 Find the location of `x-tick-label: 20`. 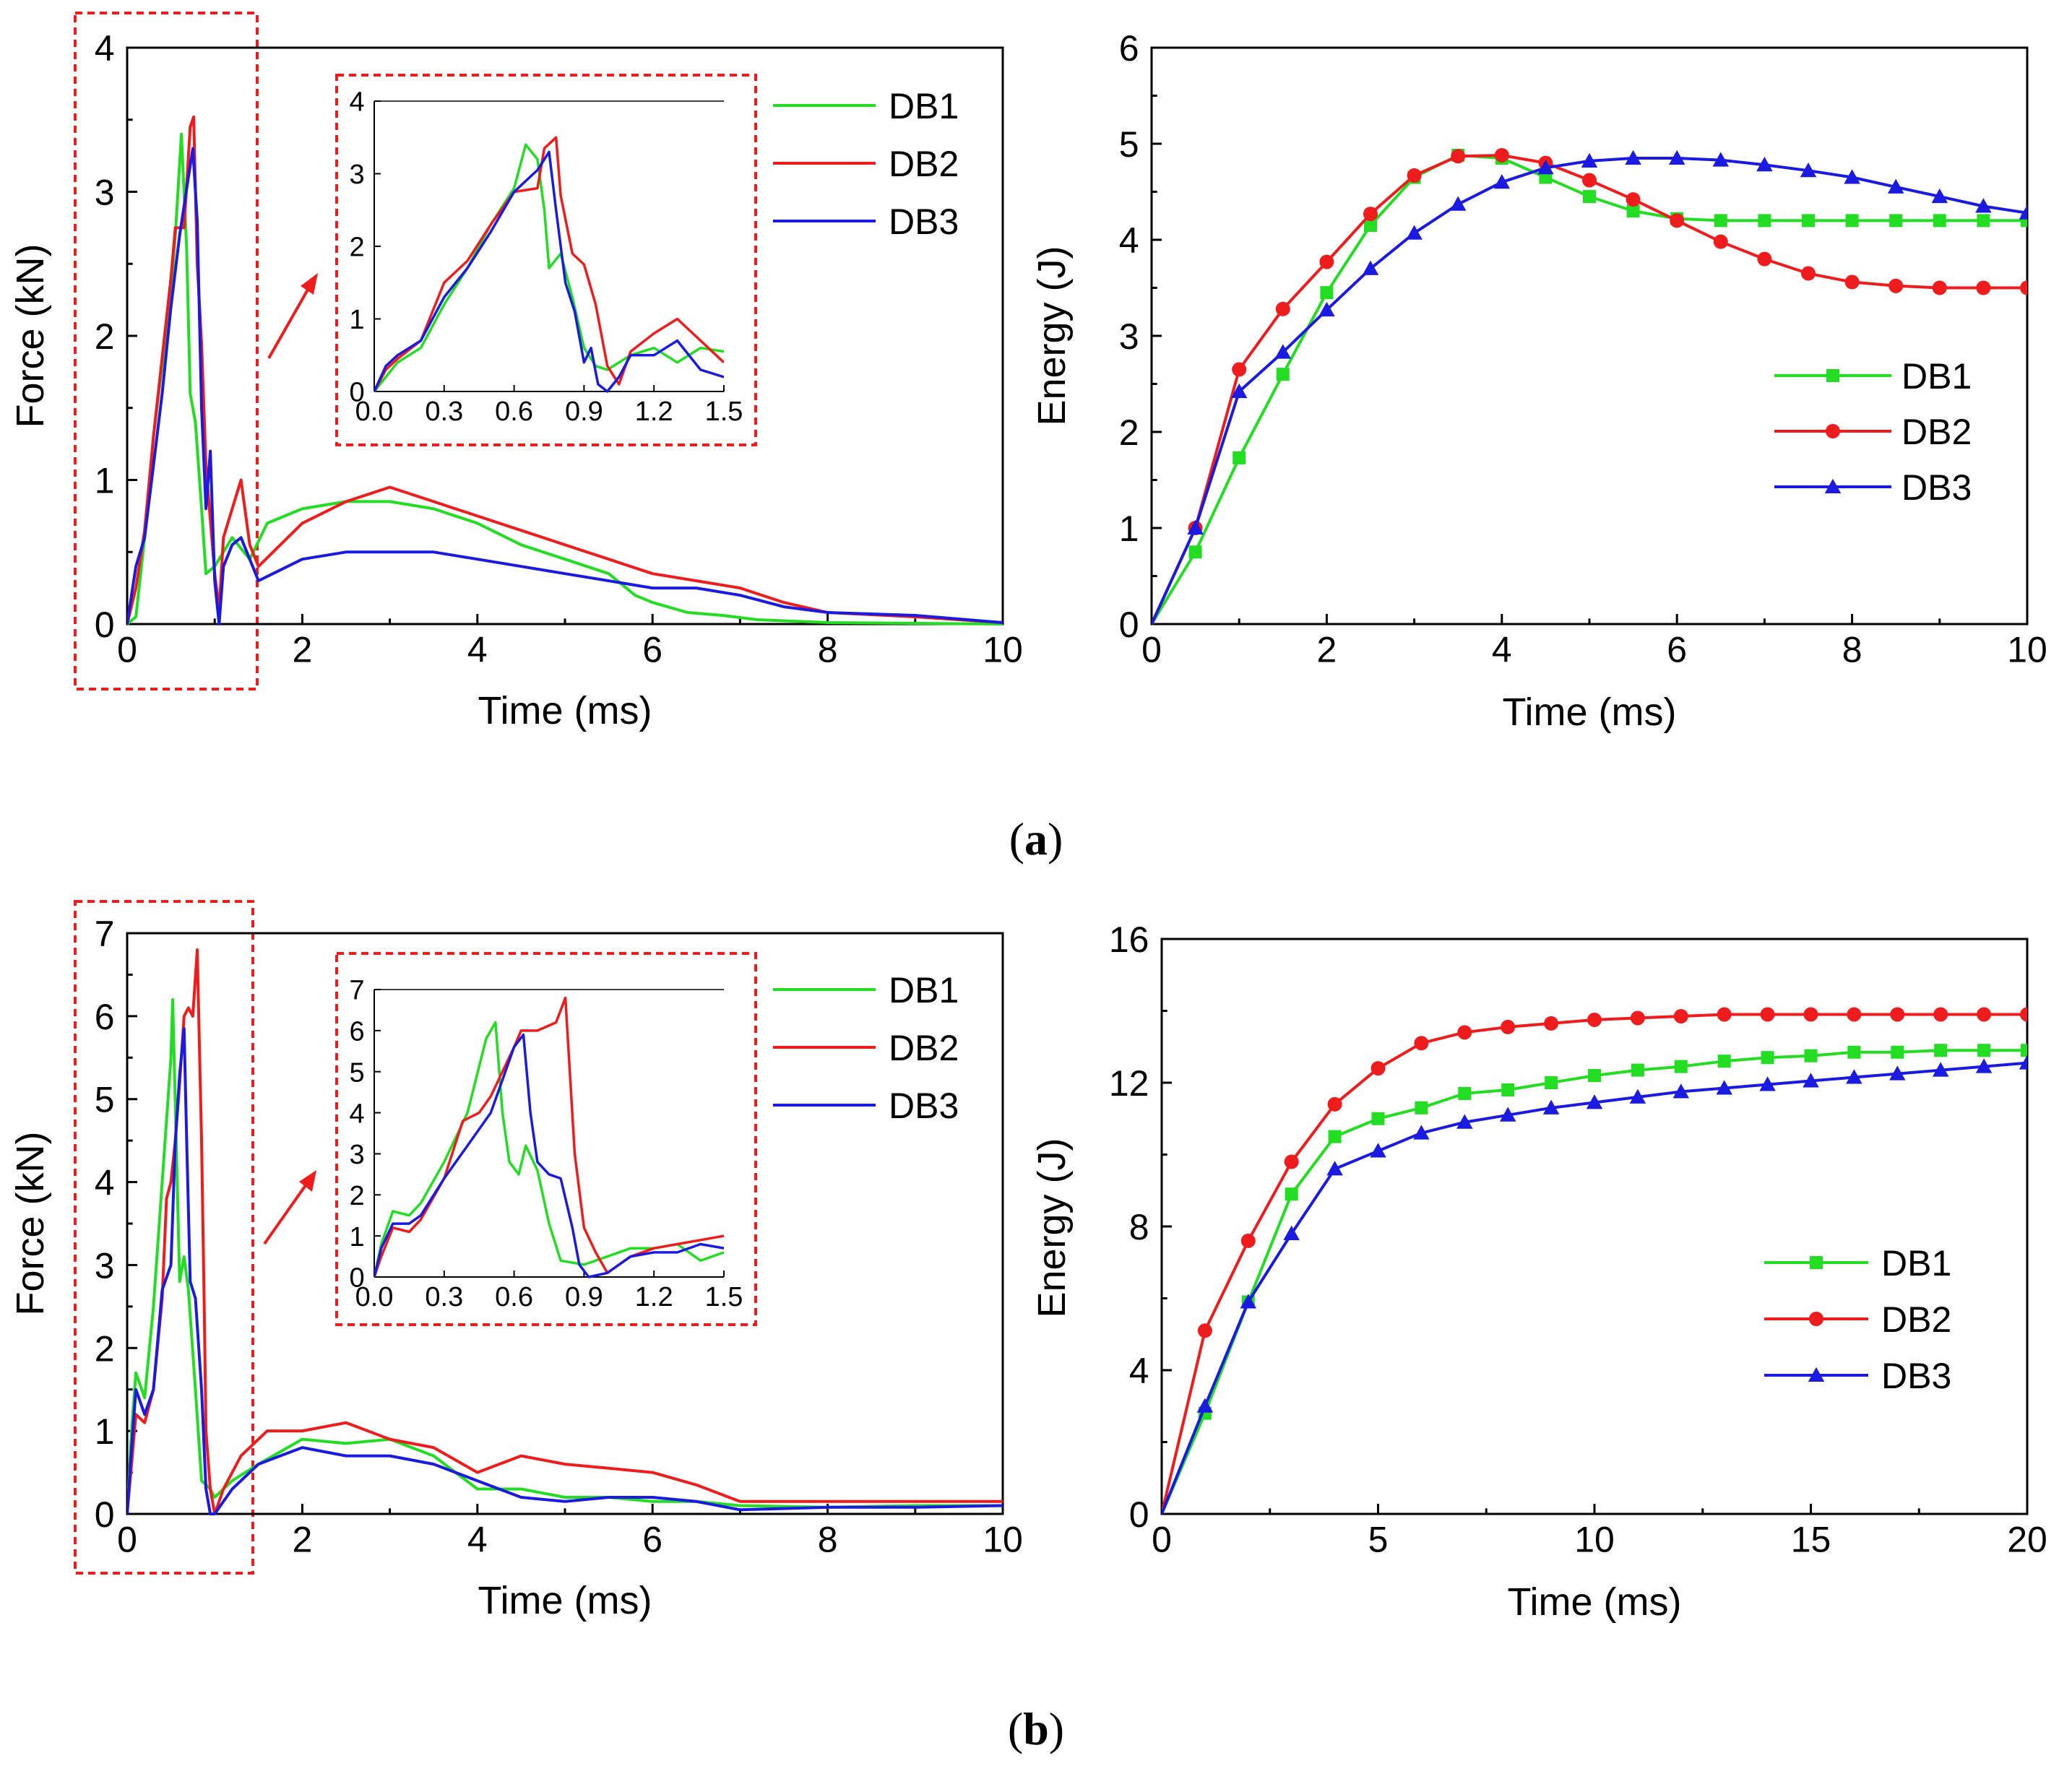

x-tick-label: 20 is located at coordinates (2027, 1540).